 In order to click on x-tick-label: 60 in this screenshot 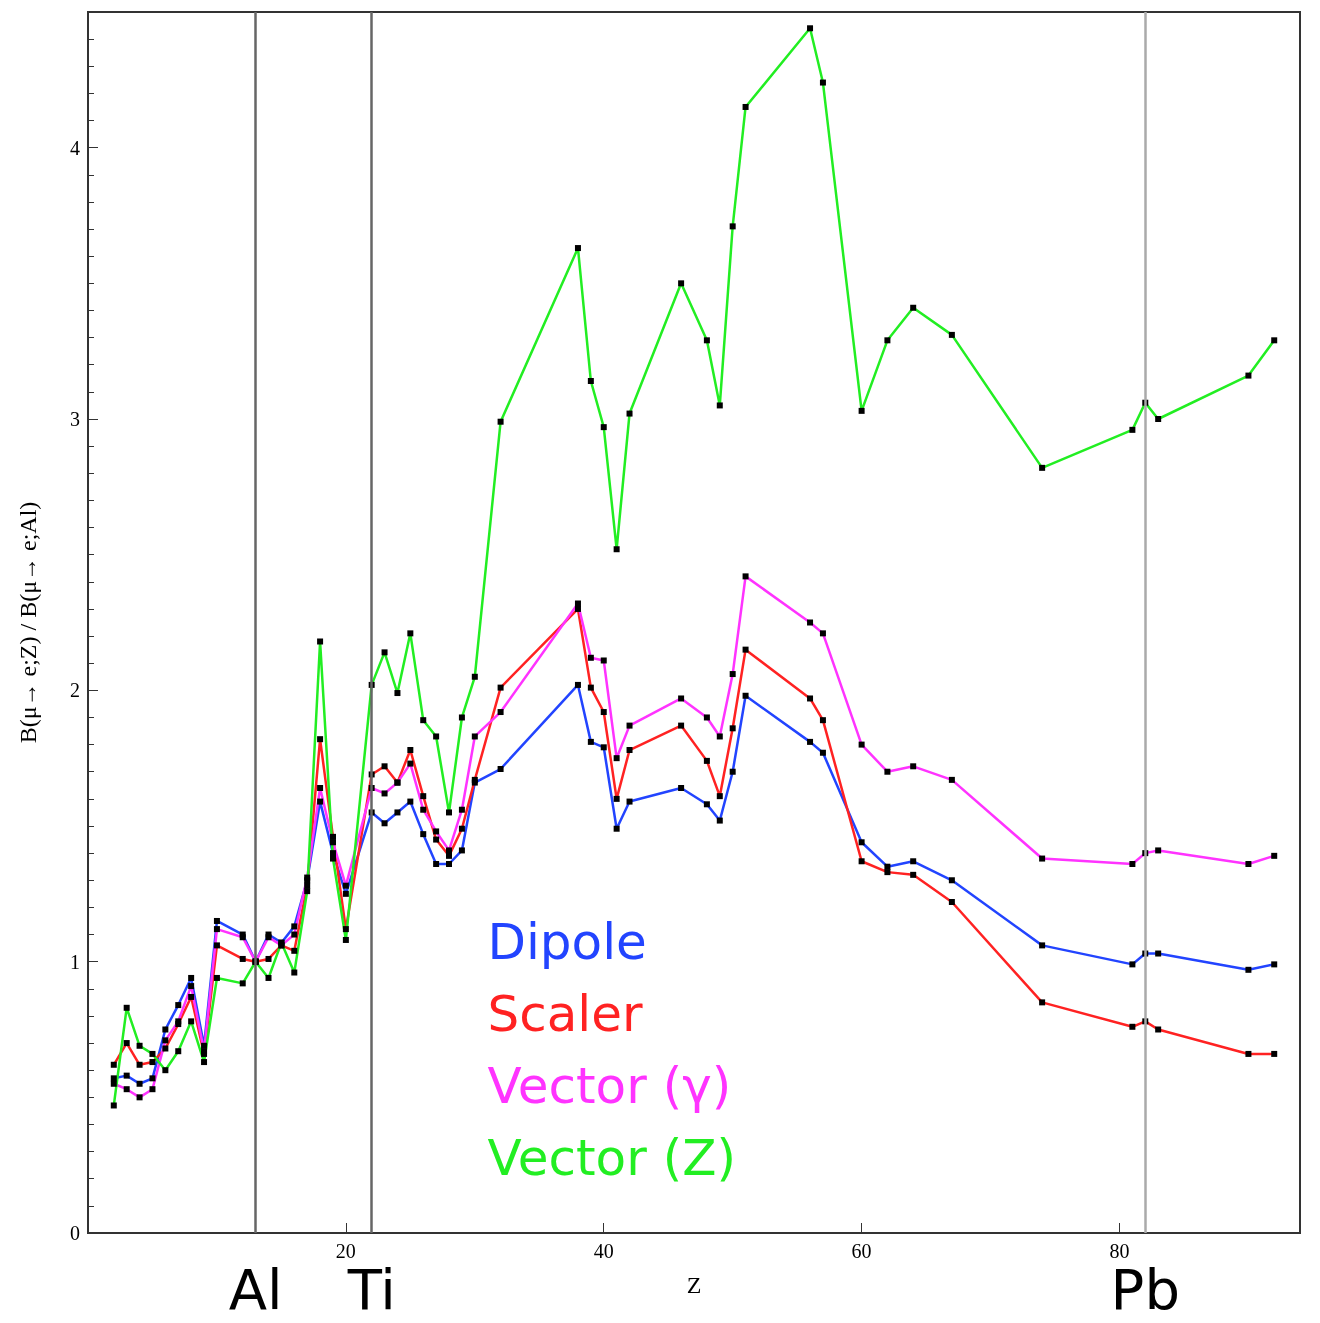, I will do `click(861, 1251)`.